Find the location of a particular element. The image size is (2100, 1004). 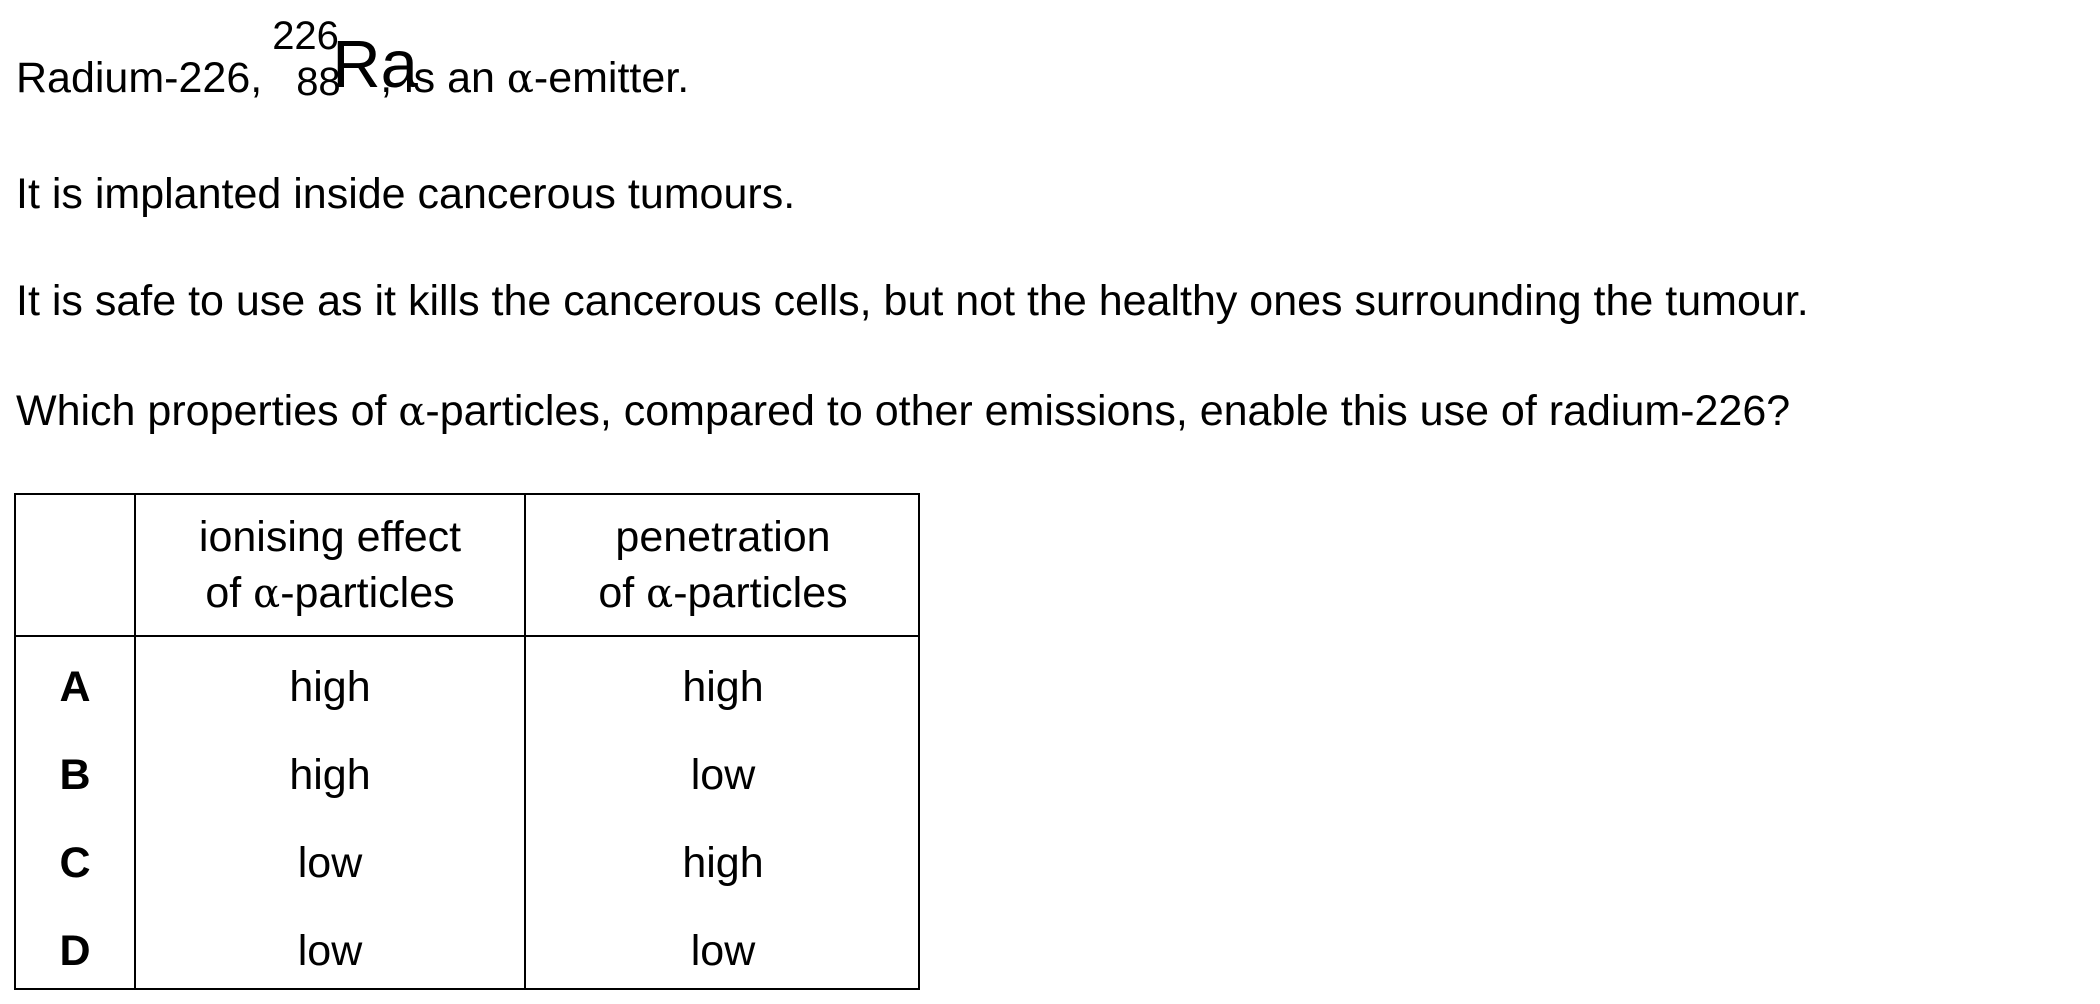

option-b-ionising: high is located at coordinates (330, 775).